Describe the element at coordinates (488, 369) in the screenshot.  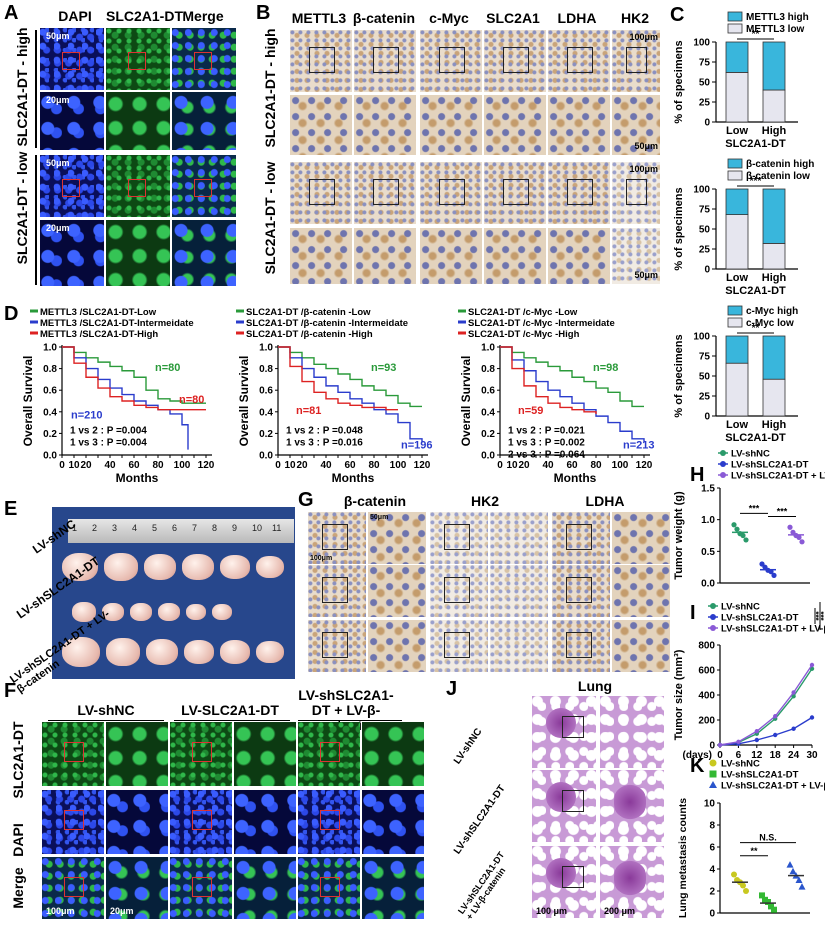
I see `y-tick-label: 0.8` at that location.